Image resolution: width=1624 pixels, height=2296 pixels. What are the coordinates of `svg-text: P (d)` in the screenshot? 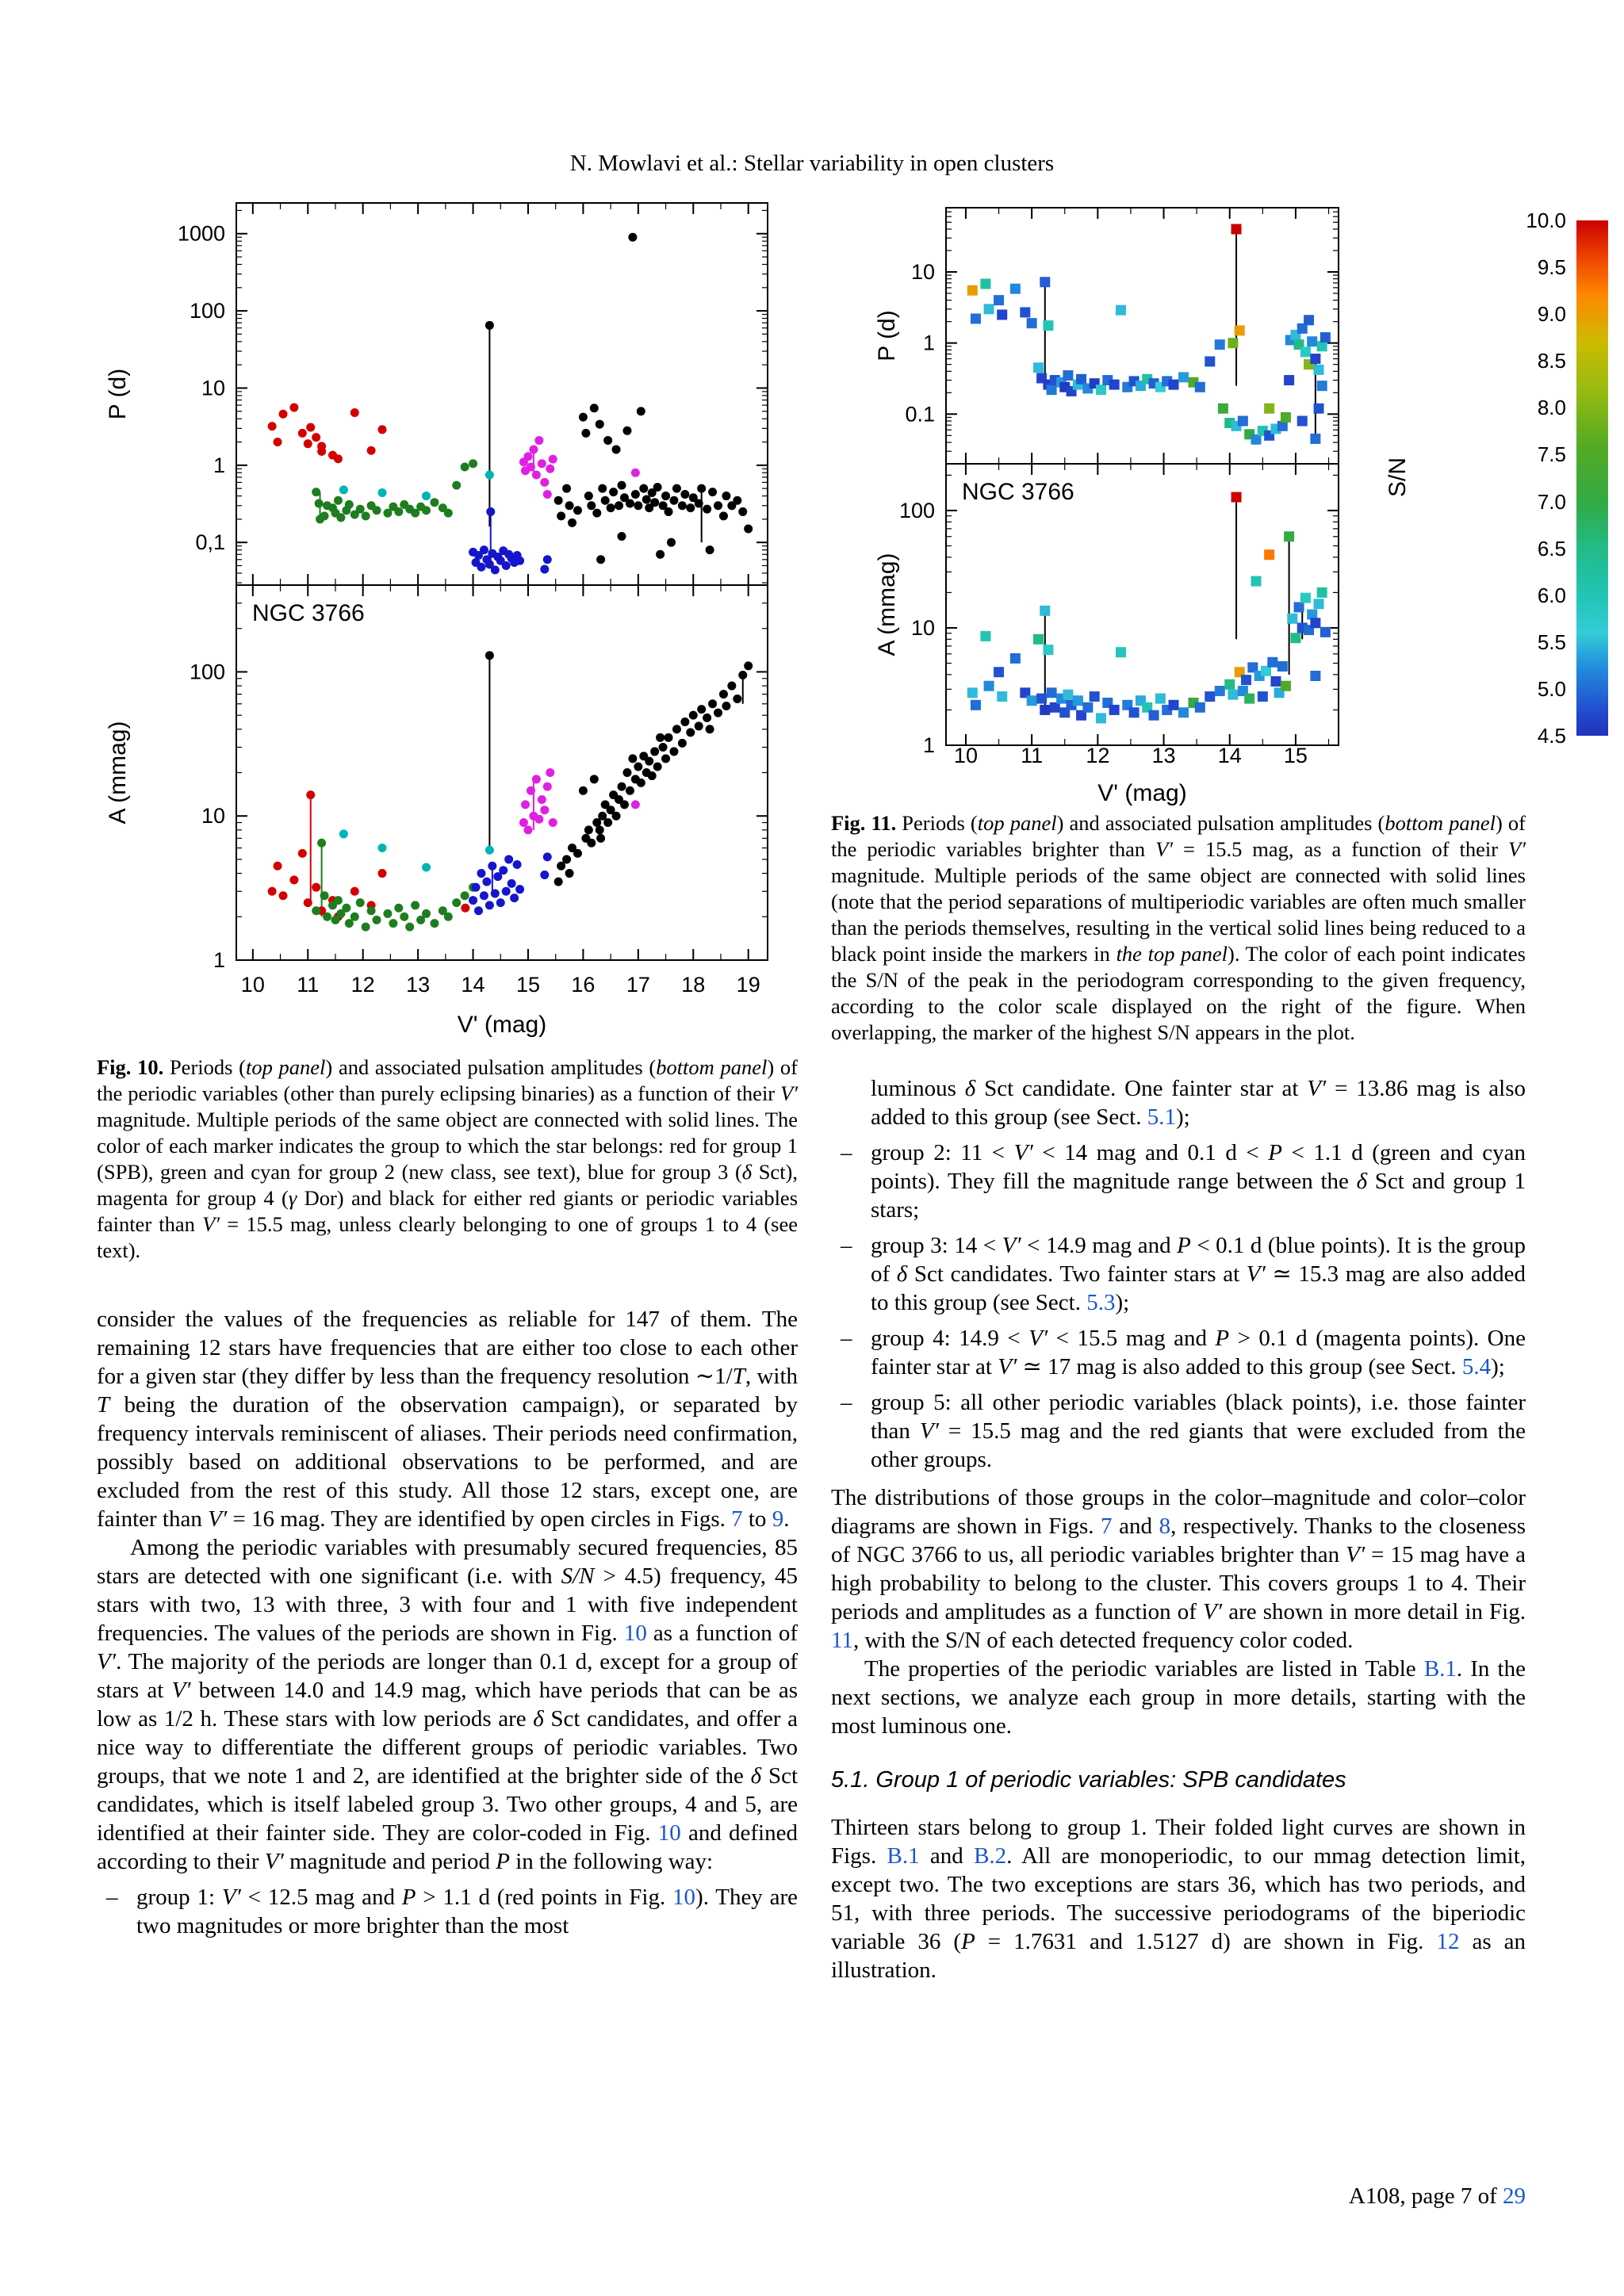 It's located at (118, 394).